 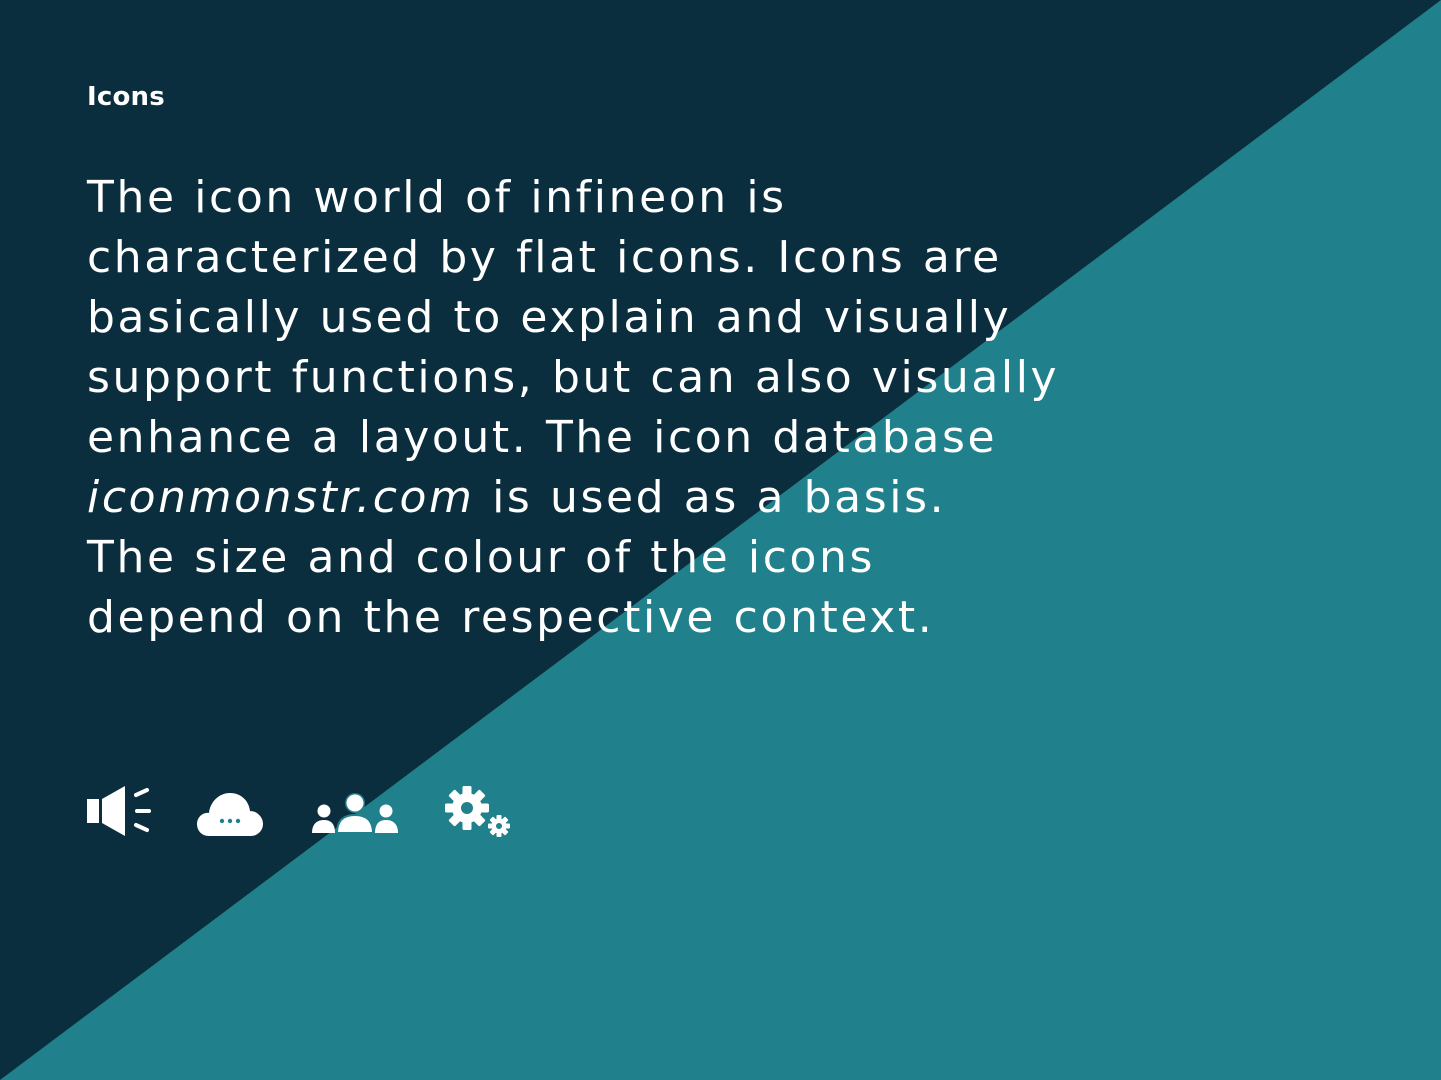 What do you see at coordinates (542, 437) in the screenshot?
I see `paragraph-line: enhance a layout. The icon database` at bounding box center [542, 437].